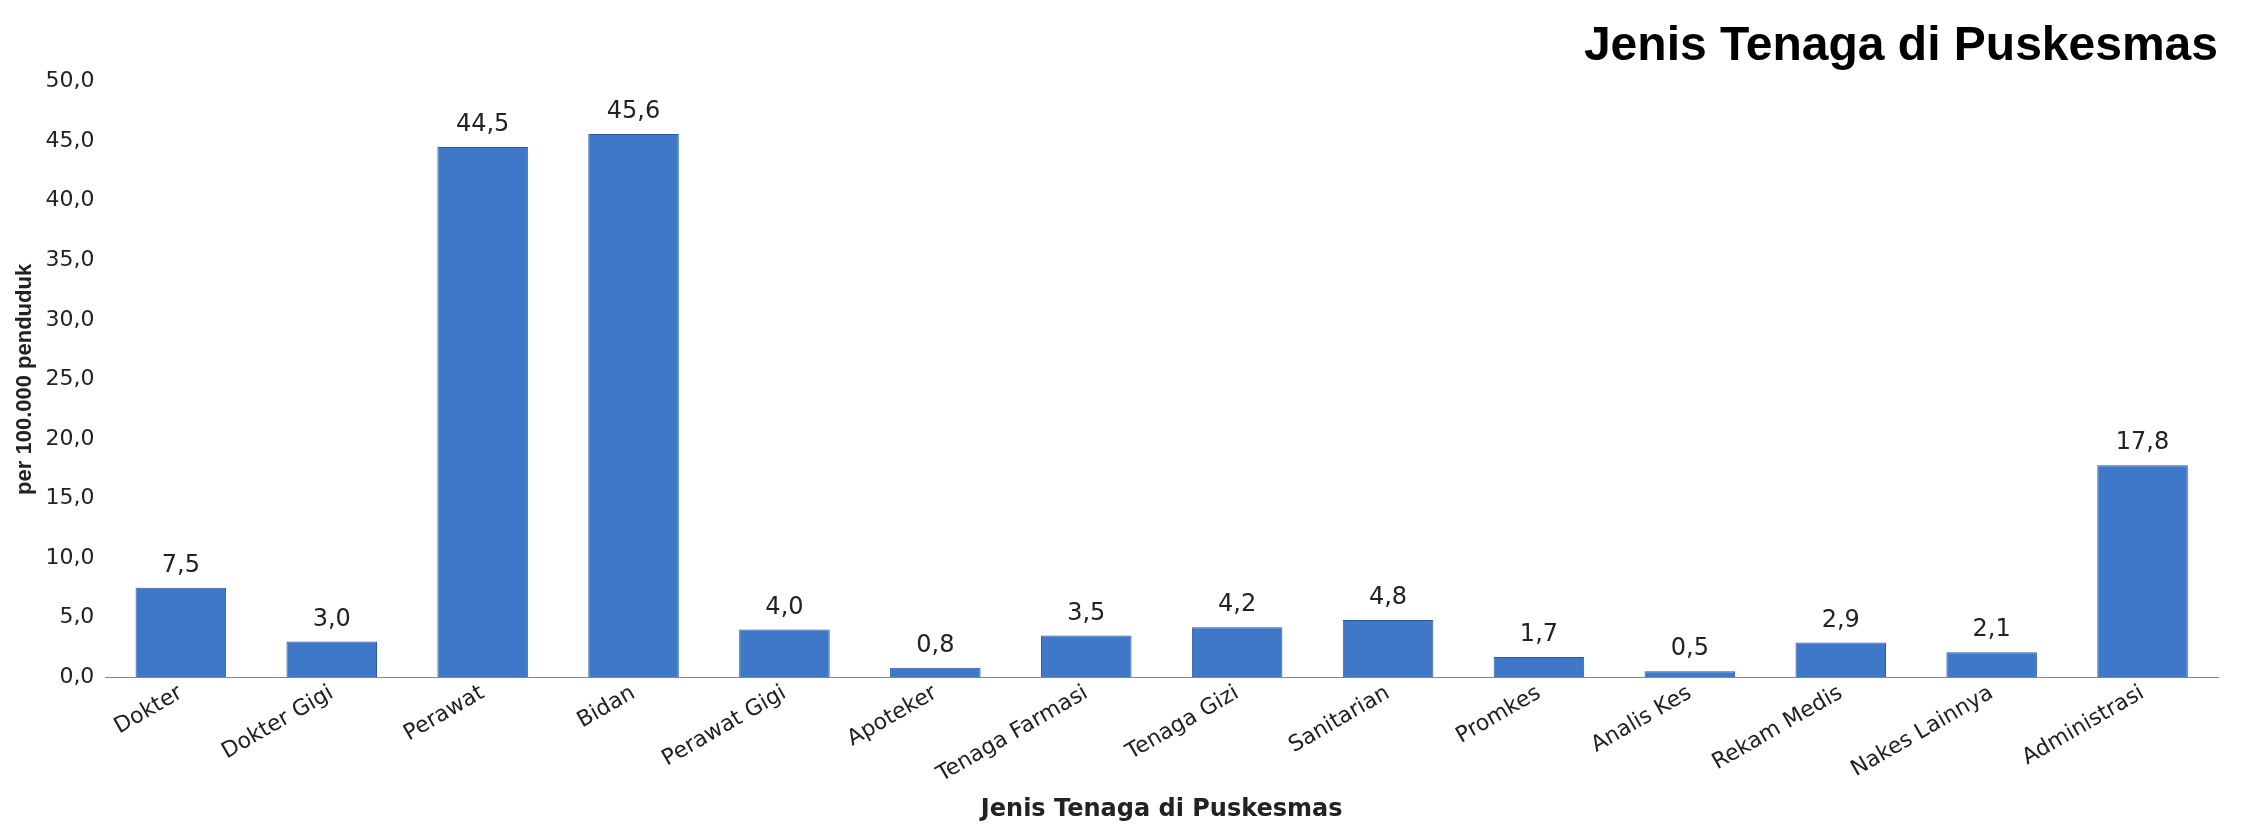 This screenshot has height=840, width=2241. Describe the element at coordinates (1160, 807) in the screenshot. I see `x-axis-title: Jenis Tenaga di Puskesmas` at that location.